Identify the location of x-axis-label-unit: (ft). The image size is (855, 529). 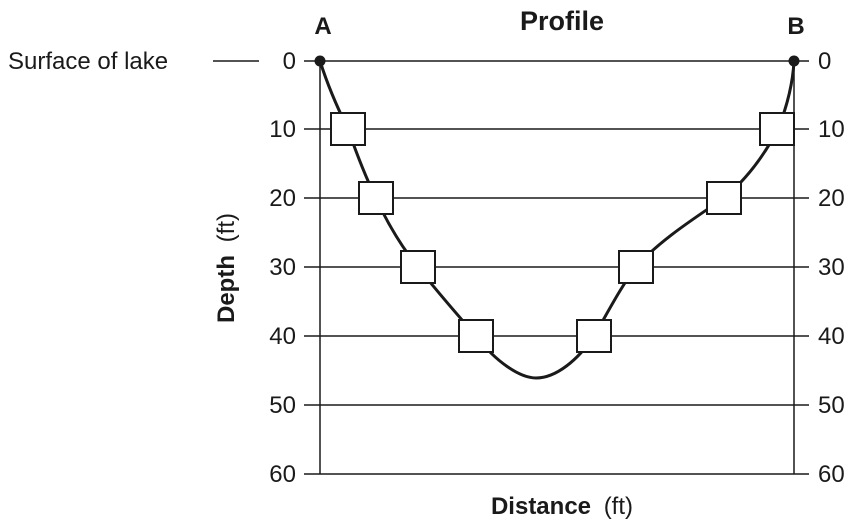
(618, 506).